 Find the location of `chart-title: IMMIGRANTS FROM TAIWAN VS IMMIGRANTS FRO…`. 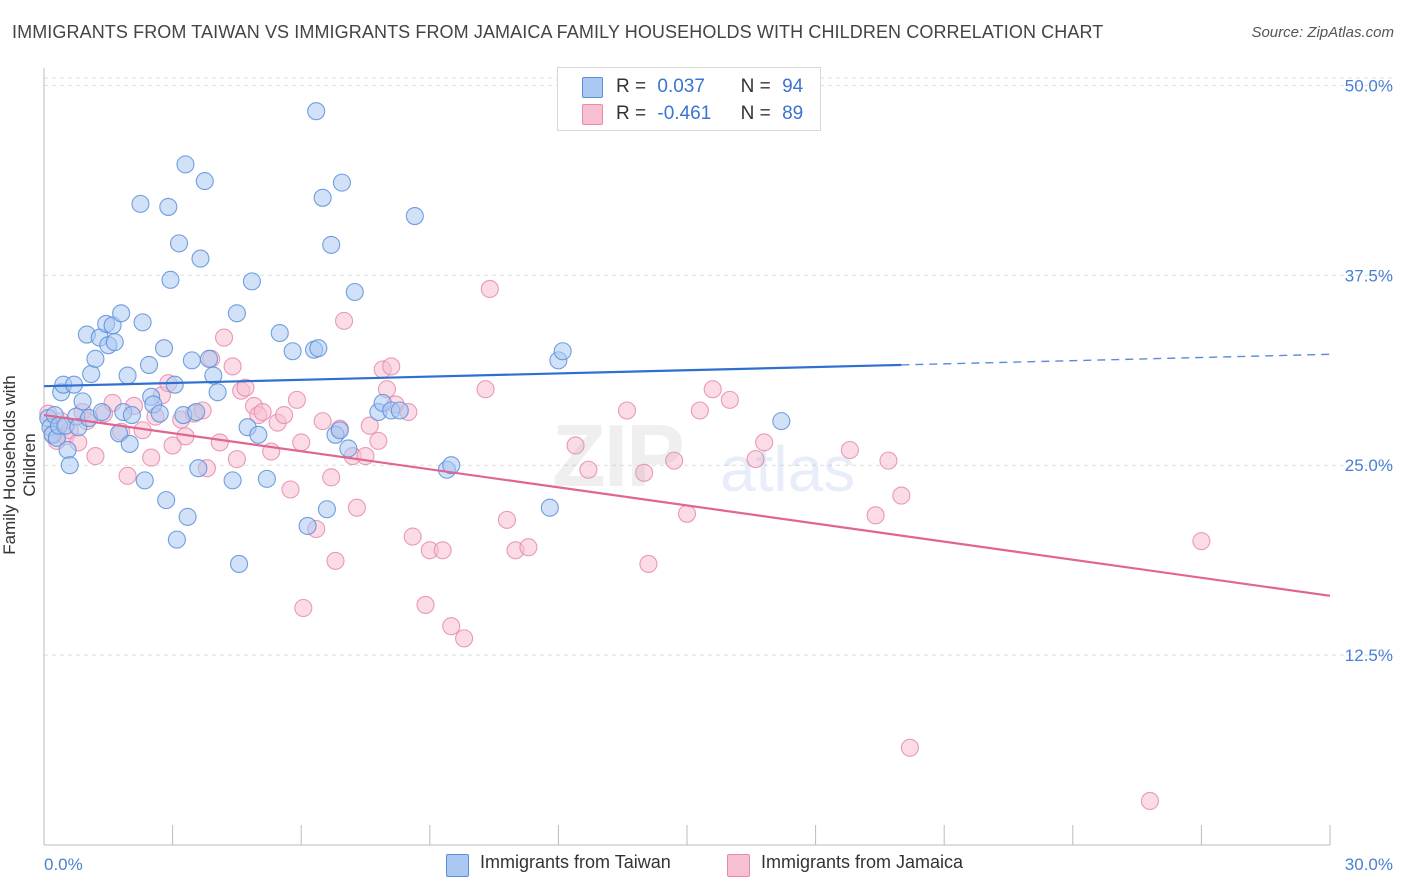

chart-title: IMMIGRANTS FROM TAIWAN VS IMMIGRANTS FRO… is located at coordinates (558, 32).